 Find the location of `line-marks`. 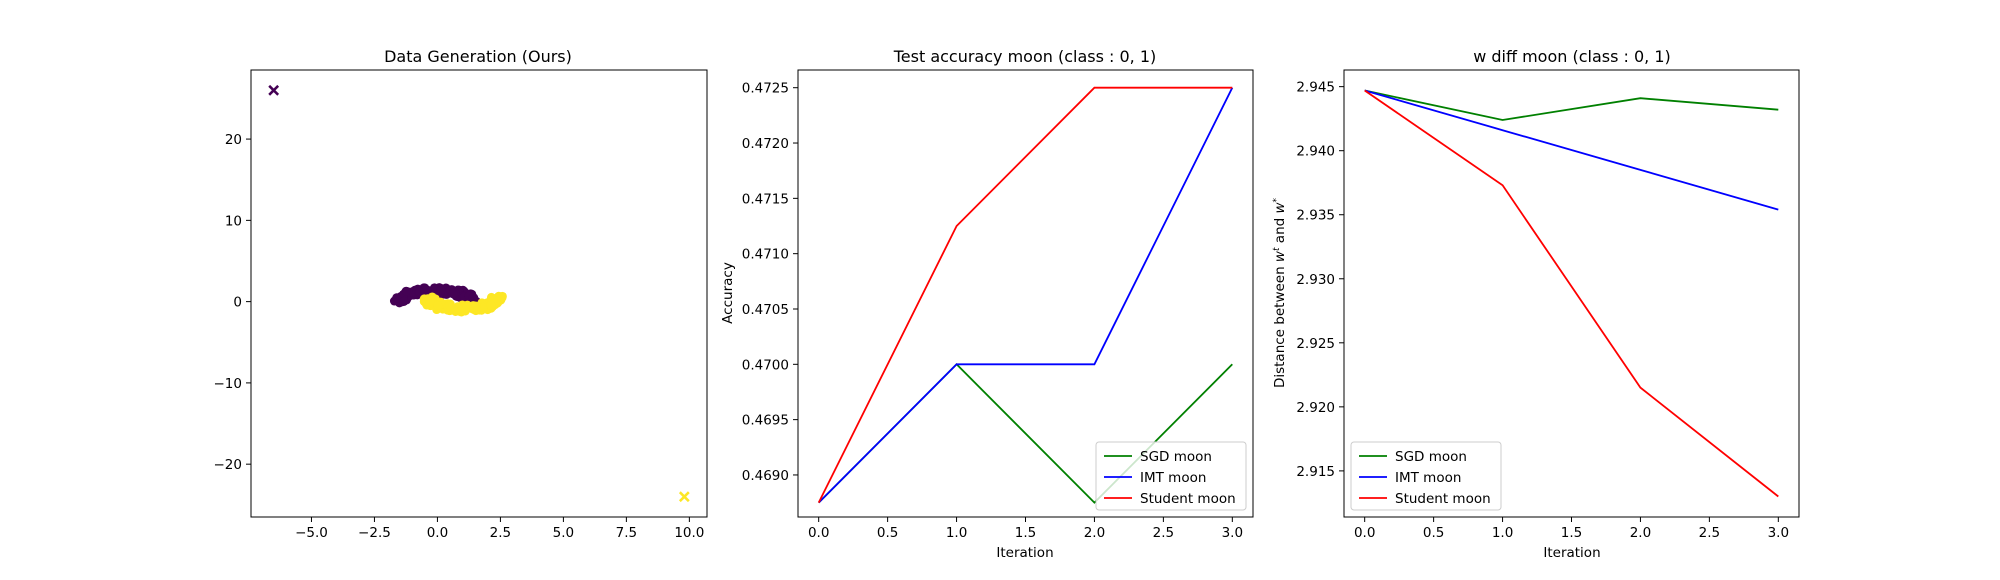

line-marks is located at coordinates (1571, 293).